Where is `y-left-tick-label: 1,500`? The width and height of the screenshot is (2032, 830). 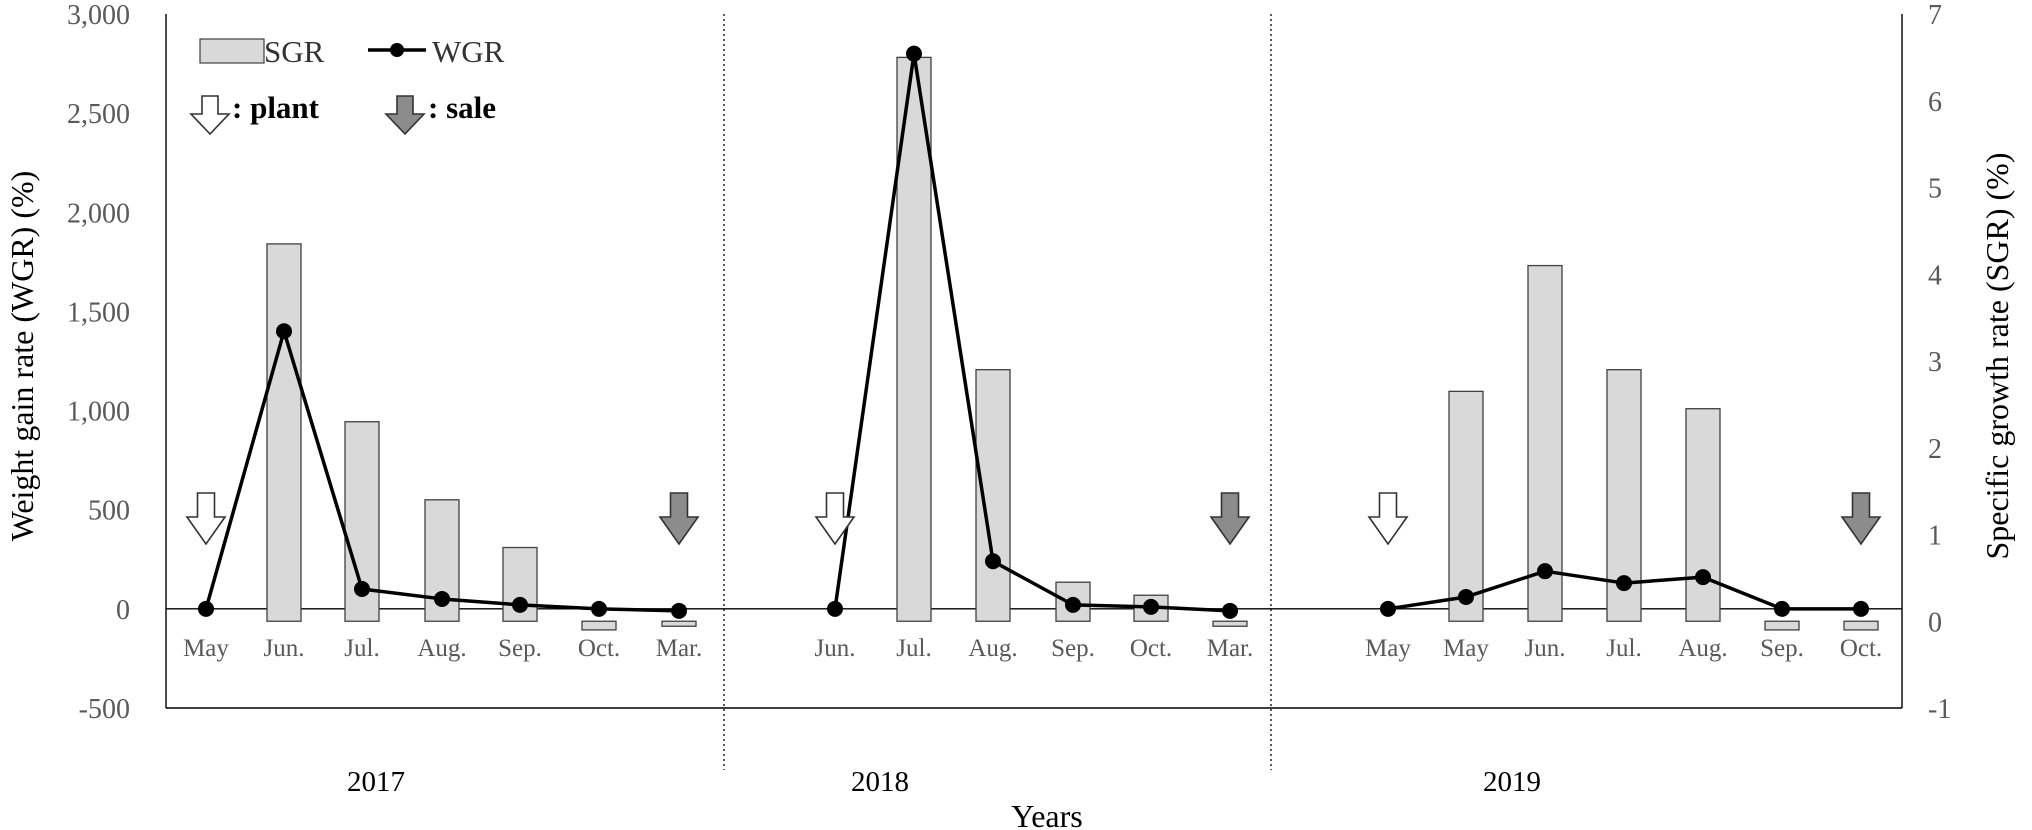
y-left-tick-label: 1,500 is located at coordinates (98, 312).